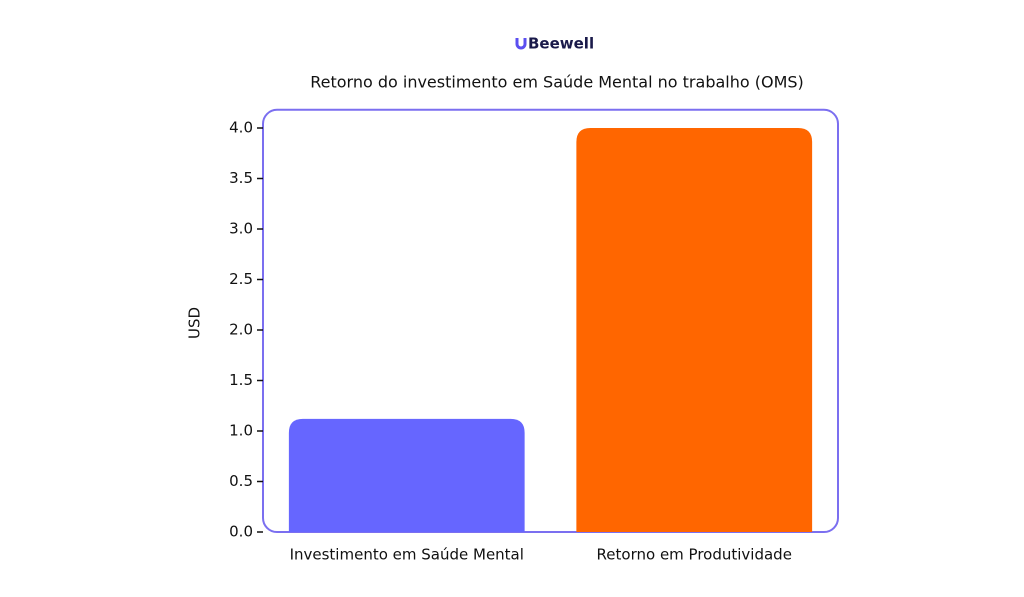  Describe the element at coordinates (241, 431) in the screenshot. I see `y-tick-label: 1.0` at that location.